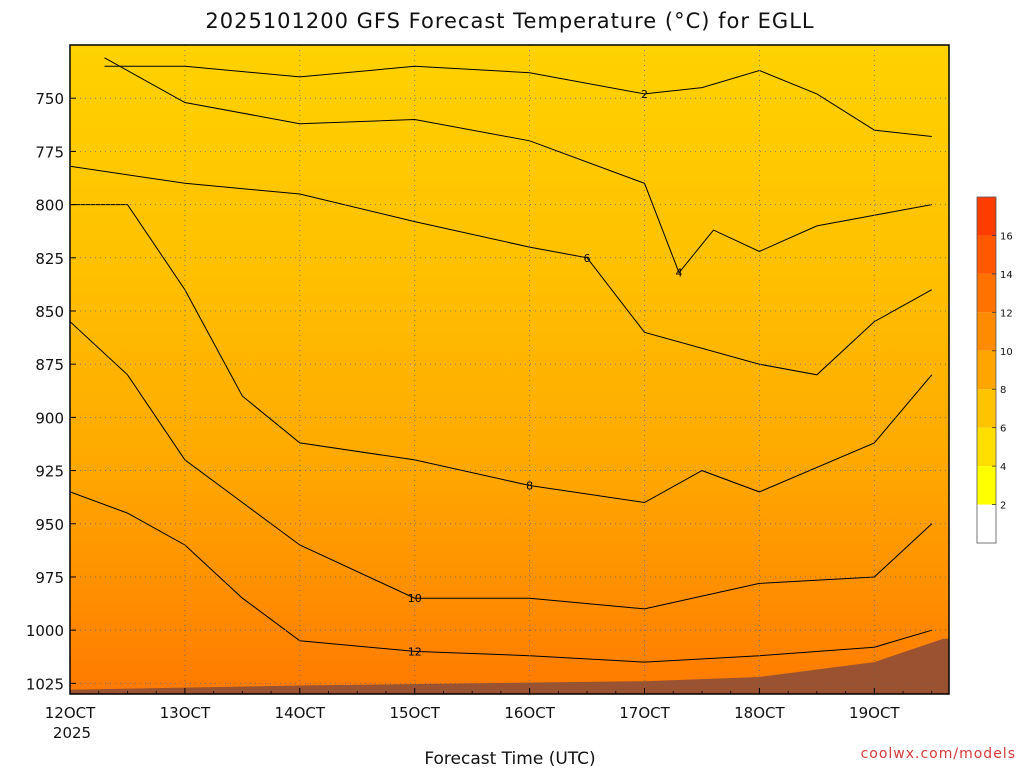  Describe the element at coordinates (49, 152) in the screenshot. I see `y-tick-label: 775` at that location.